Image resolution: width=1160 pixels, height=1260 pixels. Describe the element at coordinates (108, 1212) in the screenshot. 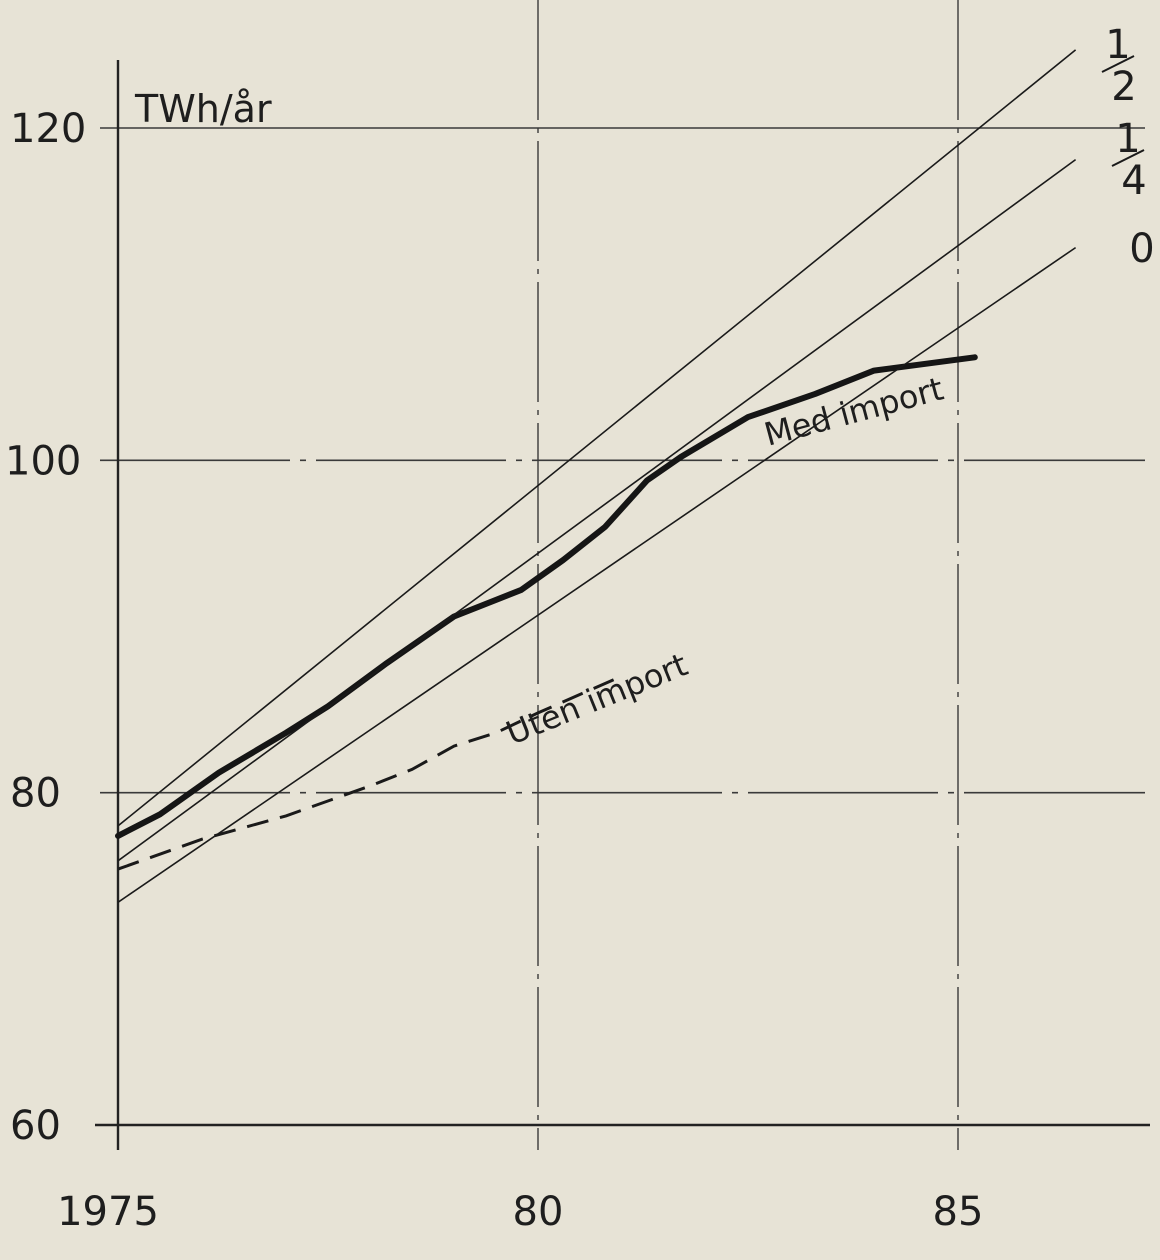

I see `x-tick-label-1975: 1975` at that location.